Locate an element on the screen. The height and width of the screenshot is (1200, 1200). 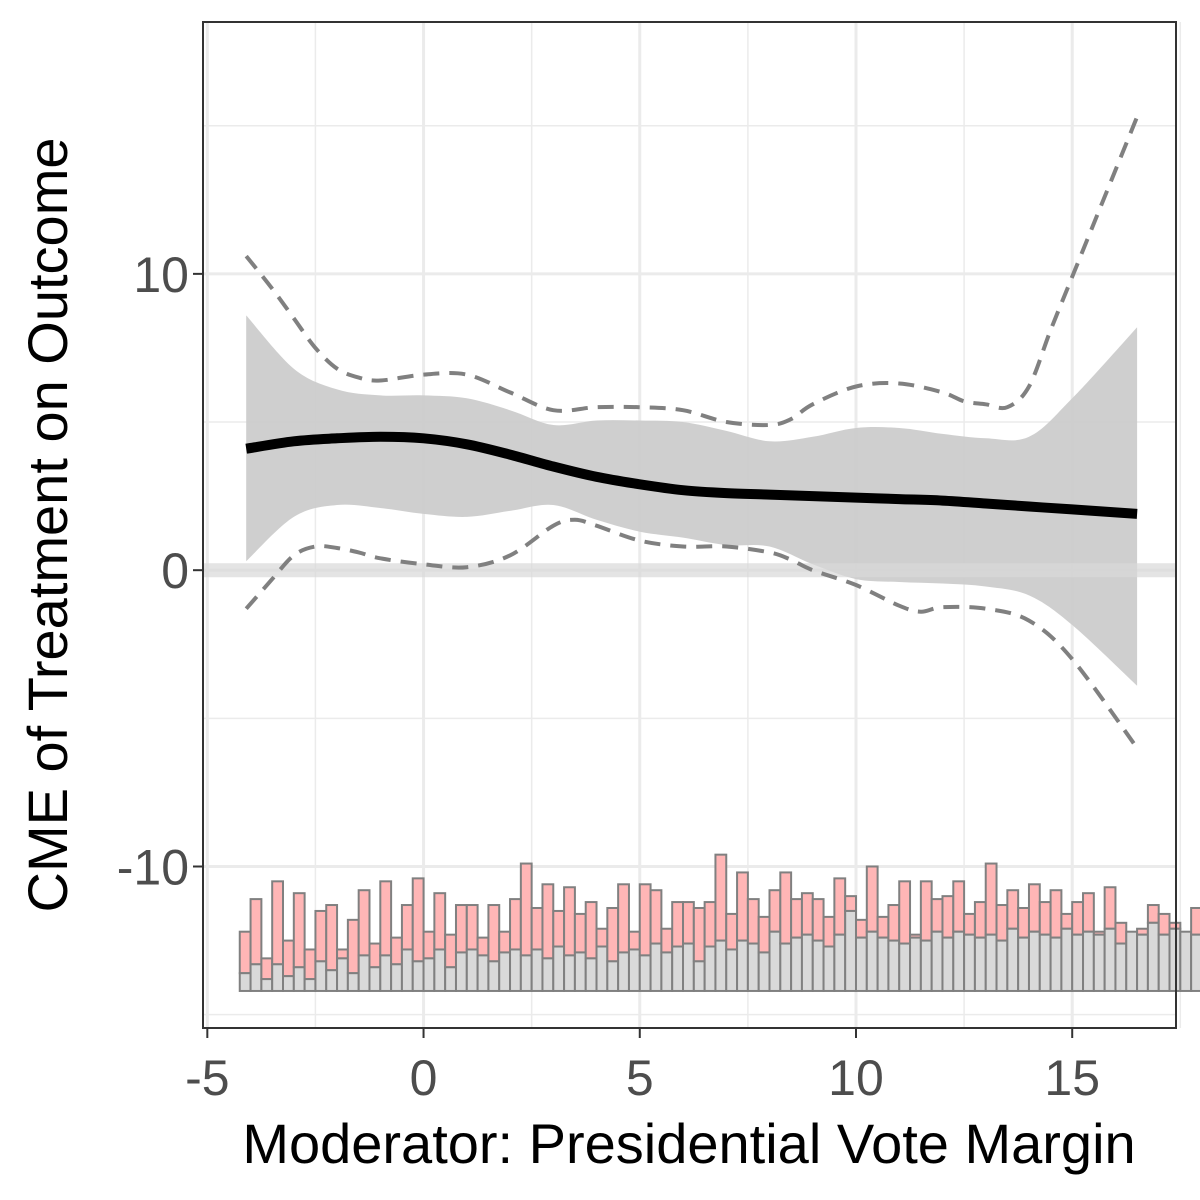
x-axis-title: Moderator: Presidential Vote Margin is located at coordinates (688, 1143).